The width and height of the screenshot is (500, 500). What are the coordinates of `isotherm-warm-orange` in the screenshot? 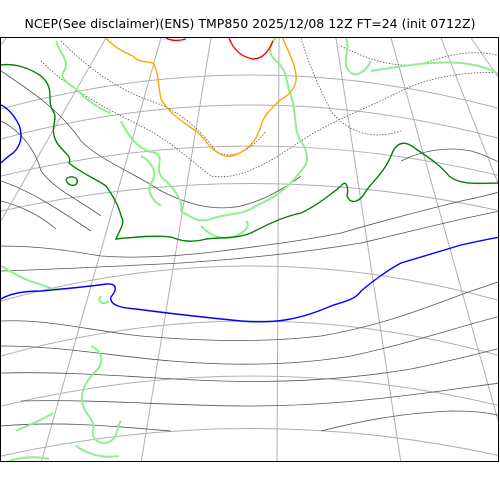 It's located at (201, 98).